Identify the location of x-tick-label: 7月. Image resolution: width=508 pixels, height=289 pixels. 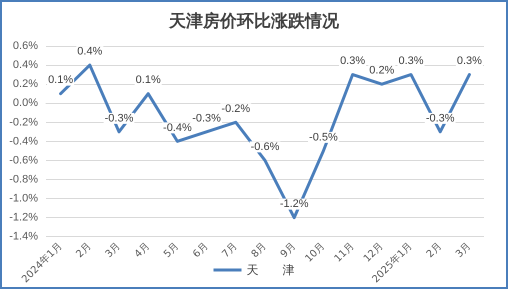
(230, 250).